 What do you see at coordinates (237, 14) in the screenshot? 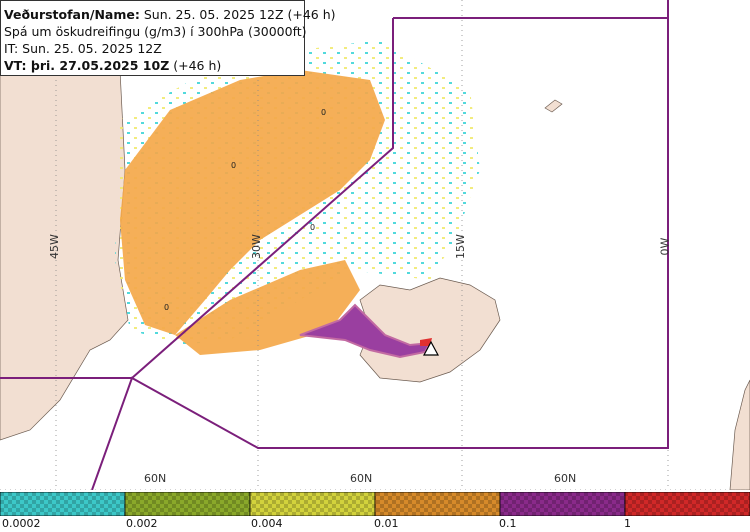
I see `issue-time: Sun. 25. 05. 2025 12Z (+46 h)` at bounding box center [237, 14].